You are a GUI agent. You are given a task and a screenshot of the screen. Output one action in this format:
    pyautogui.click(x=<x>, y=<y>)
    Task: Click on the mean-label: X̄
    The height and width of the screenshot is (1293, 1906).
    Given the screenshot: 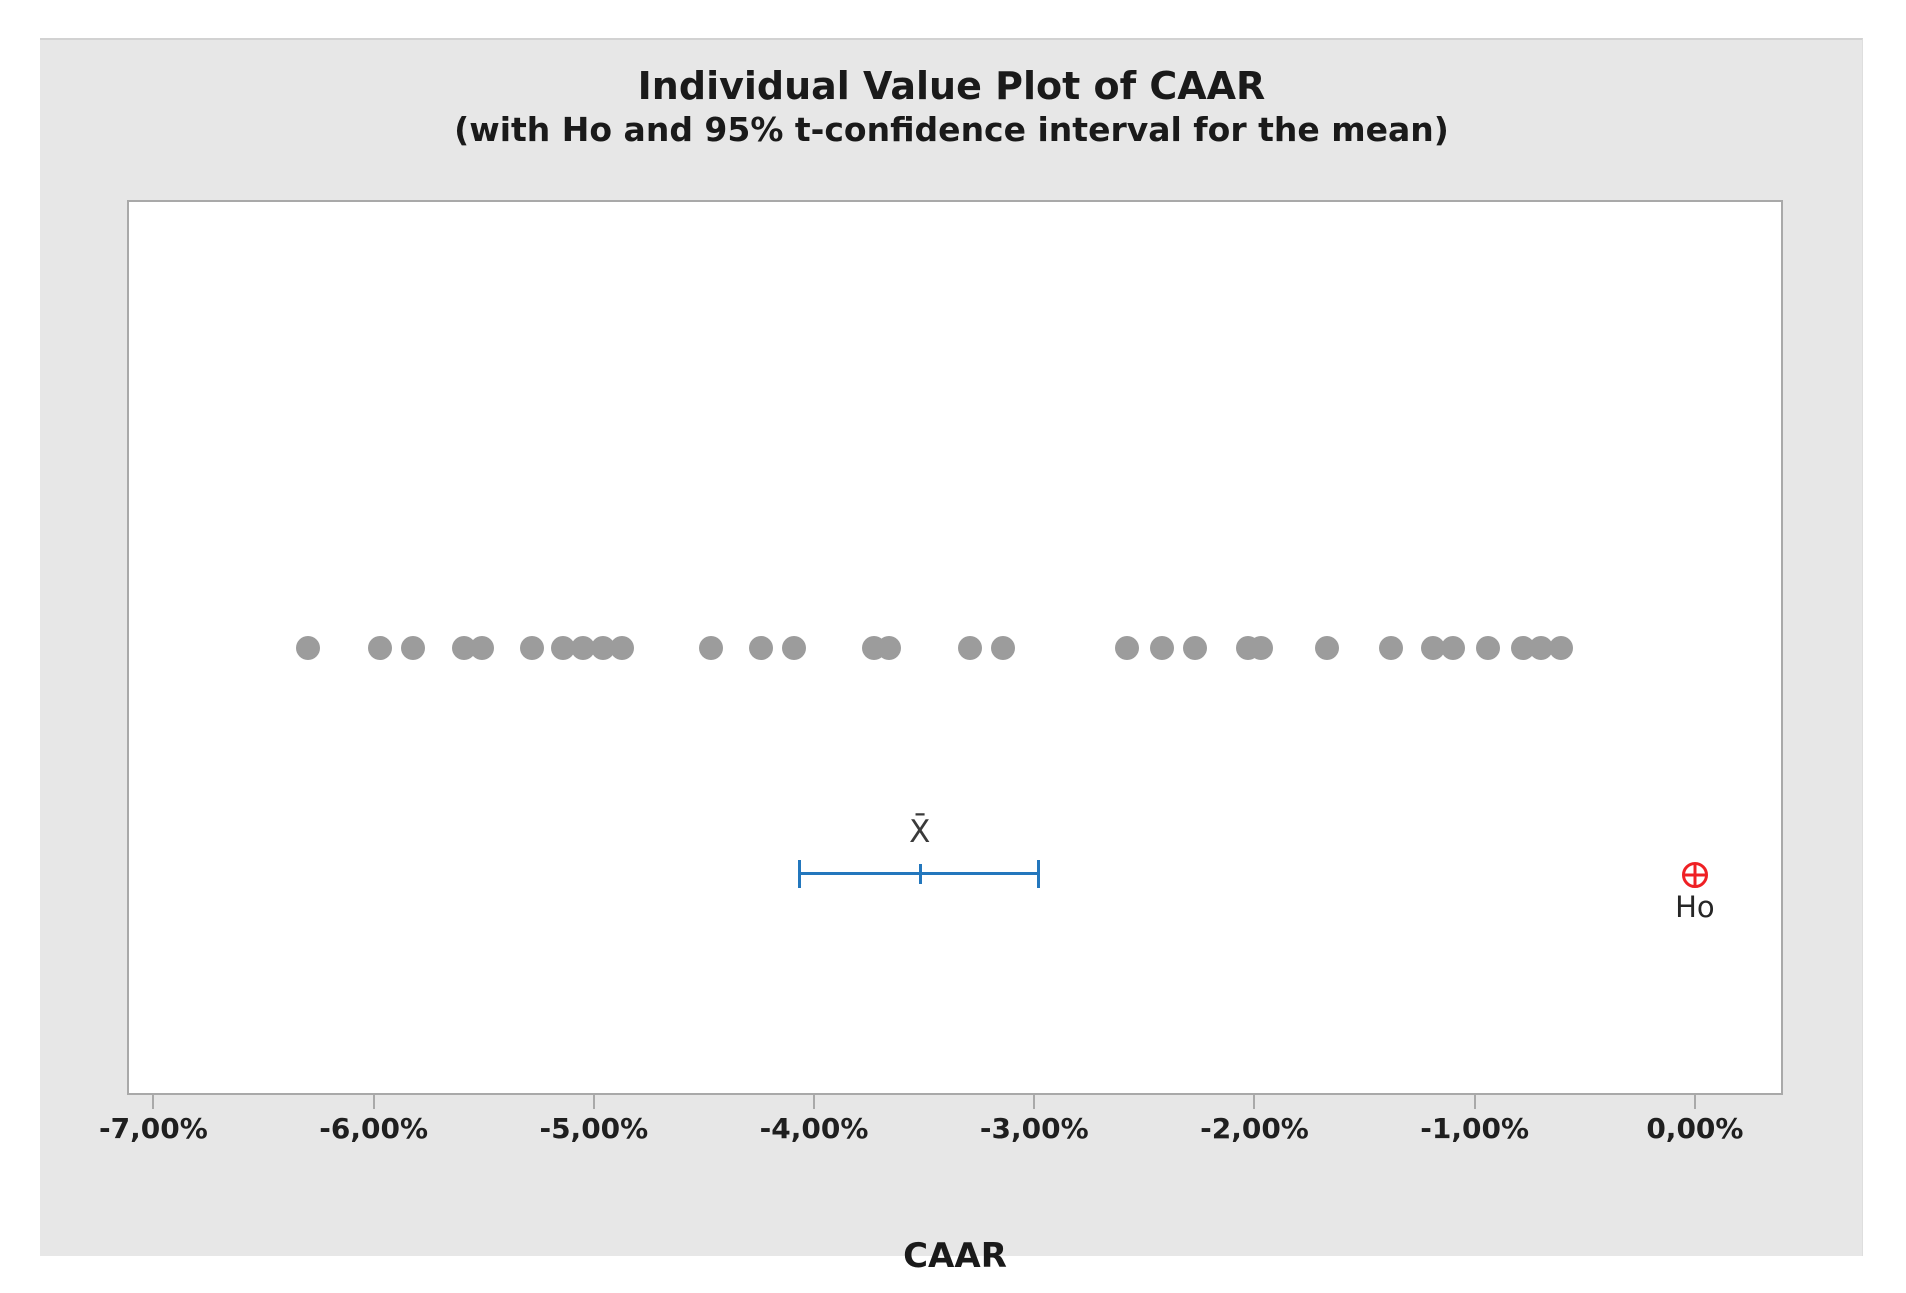 What is the action you would take?
    pyautogui.click(x=920, y=832)
    